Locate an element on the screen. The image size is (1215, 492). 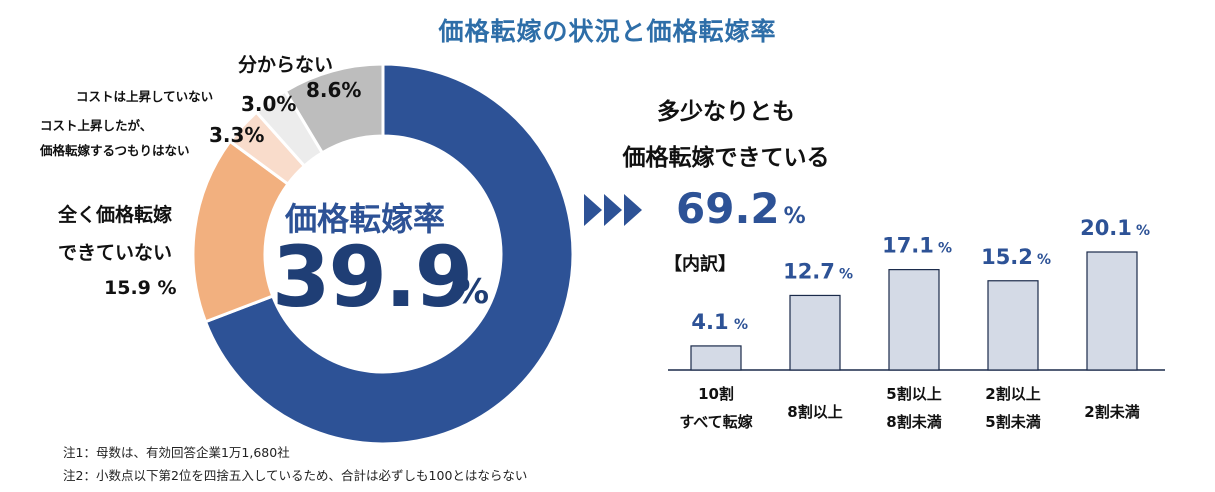
bar-category-label-0-0: 10割 is located at coordinates (716, 394).